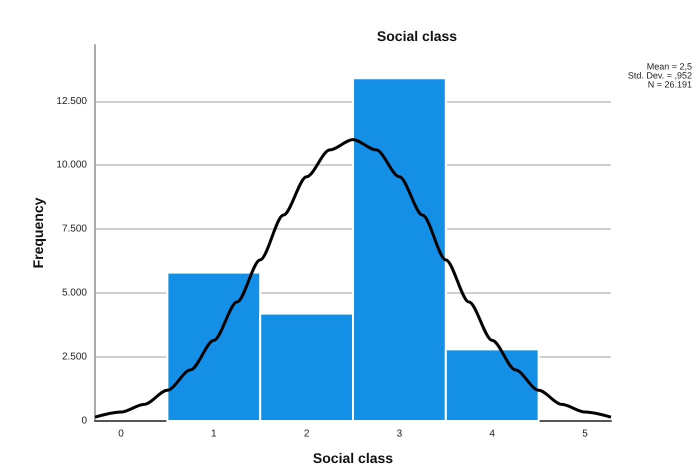 The image size is (694, 474). Describe the element at coordinates (307, 434) in the screenshot. I see `x-tick-label: 2` at that location.